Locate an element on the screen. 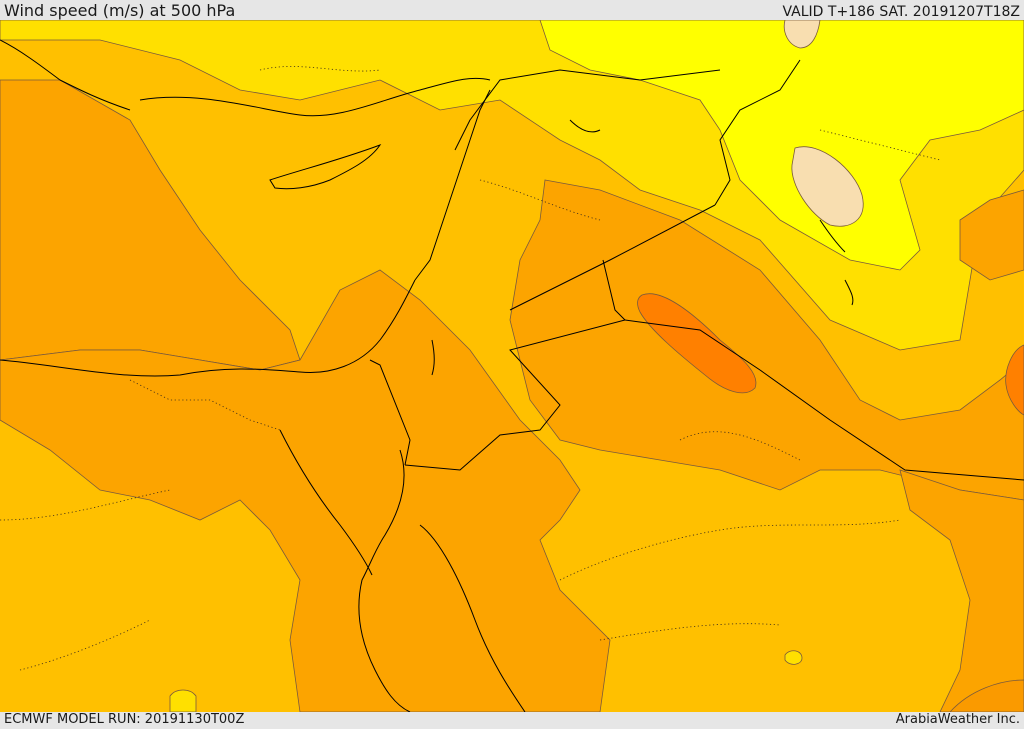  band-orange-dark-core is located at coordinates (697, 343).